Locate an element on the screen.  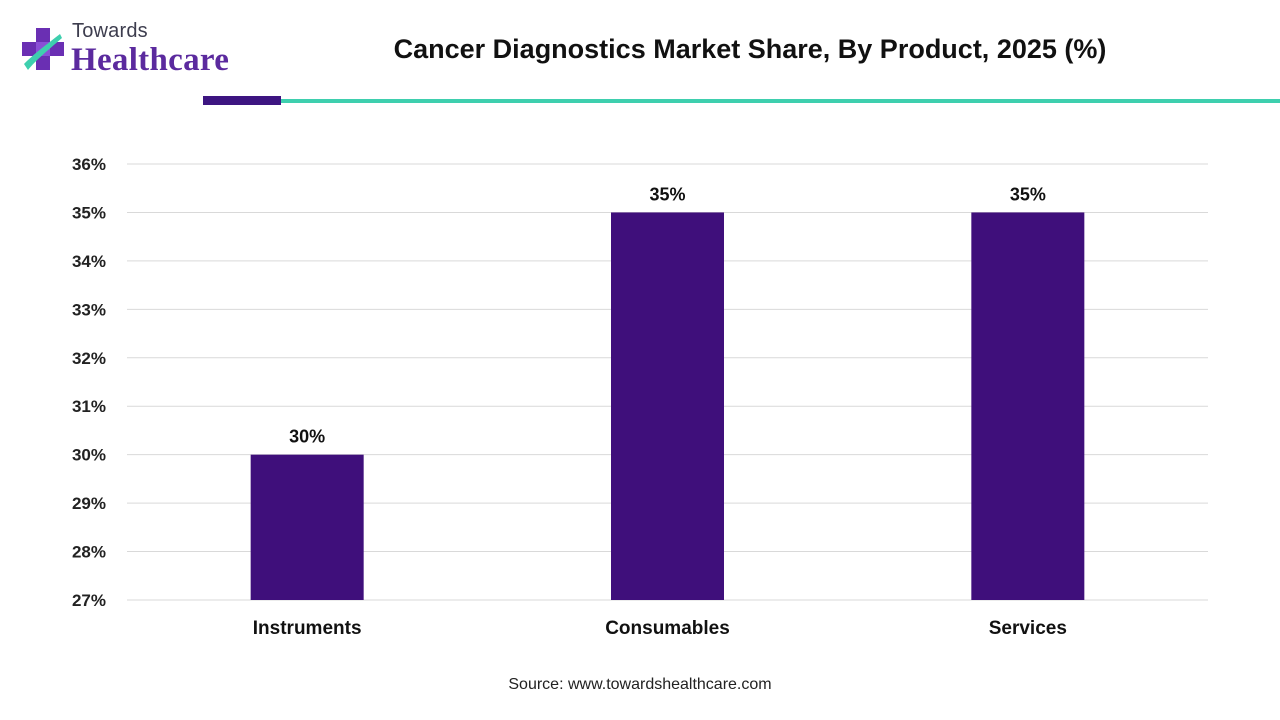
source-note: Source: www.towardshealthcare.com is located at coordinates (640, 684).